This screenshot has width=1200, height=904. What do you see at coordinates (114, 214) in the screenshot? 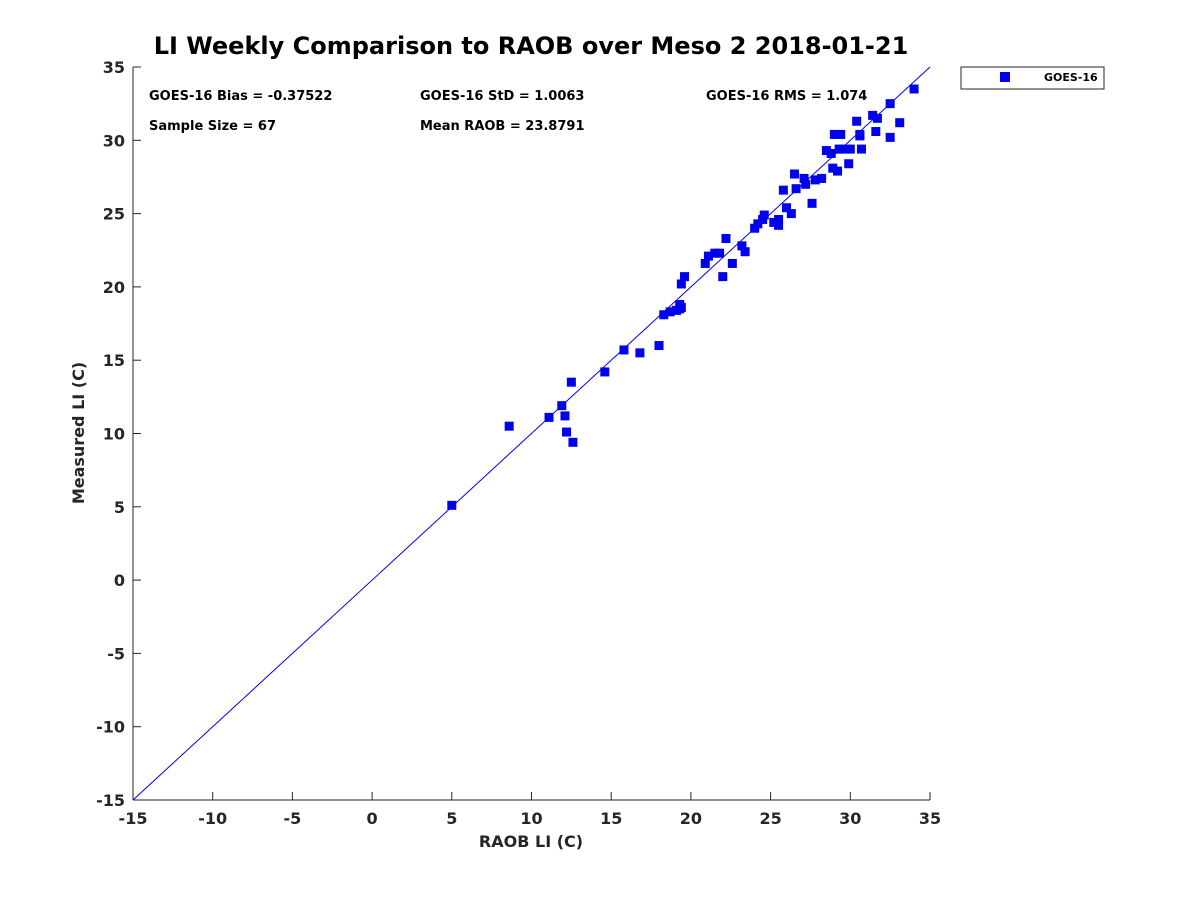
I see `y-tick-label: 25` at bounding box center [114, 214].